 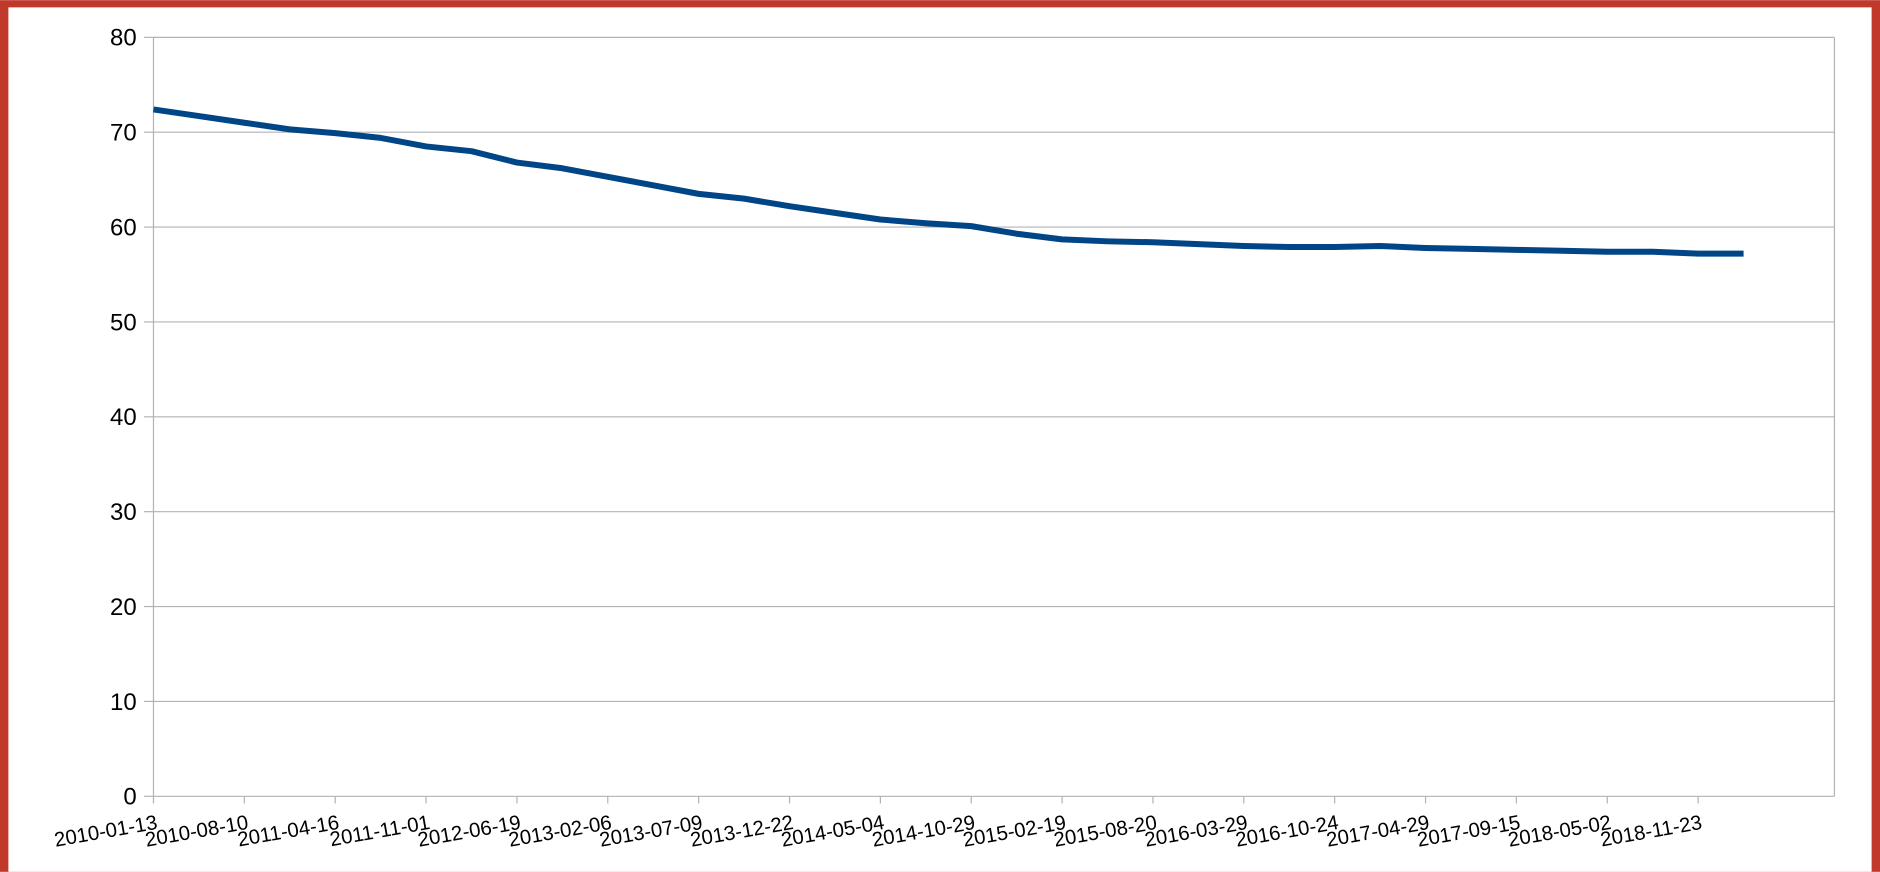 I want to click on data-line, so click(x=948, y=181).